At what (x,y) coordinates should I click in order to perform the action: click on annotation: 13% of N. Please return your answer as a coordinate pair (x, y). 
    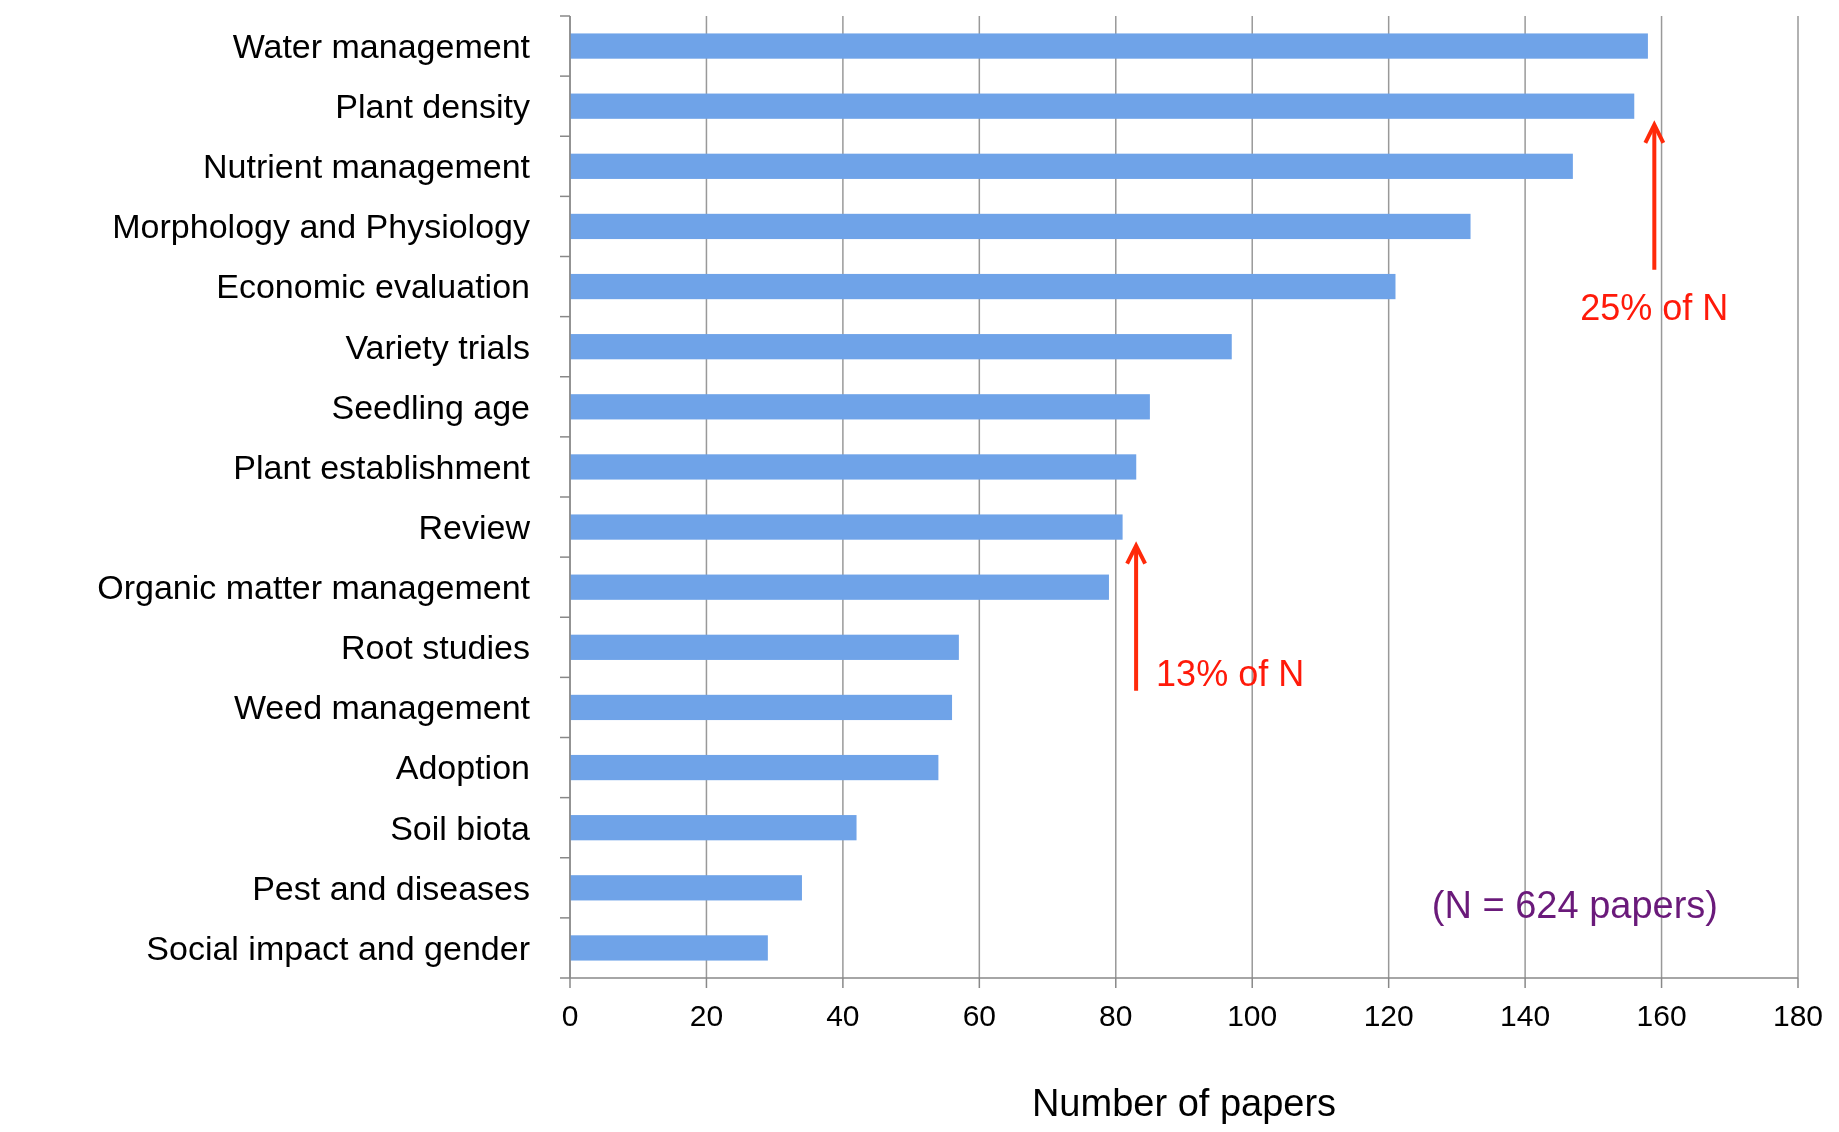
    Looking at the image, I should click on (1230, 673).